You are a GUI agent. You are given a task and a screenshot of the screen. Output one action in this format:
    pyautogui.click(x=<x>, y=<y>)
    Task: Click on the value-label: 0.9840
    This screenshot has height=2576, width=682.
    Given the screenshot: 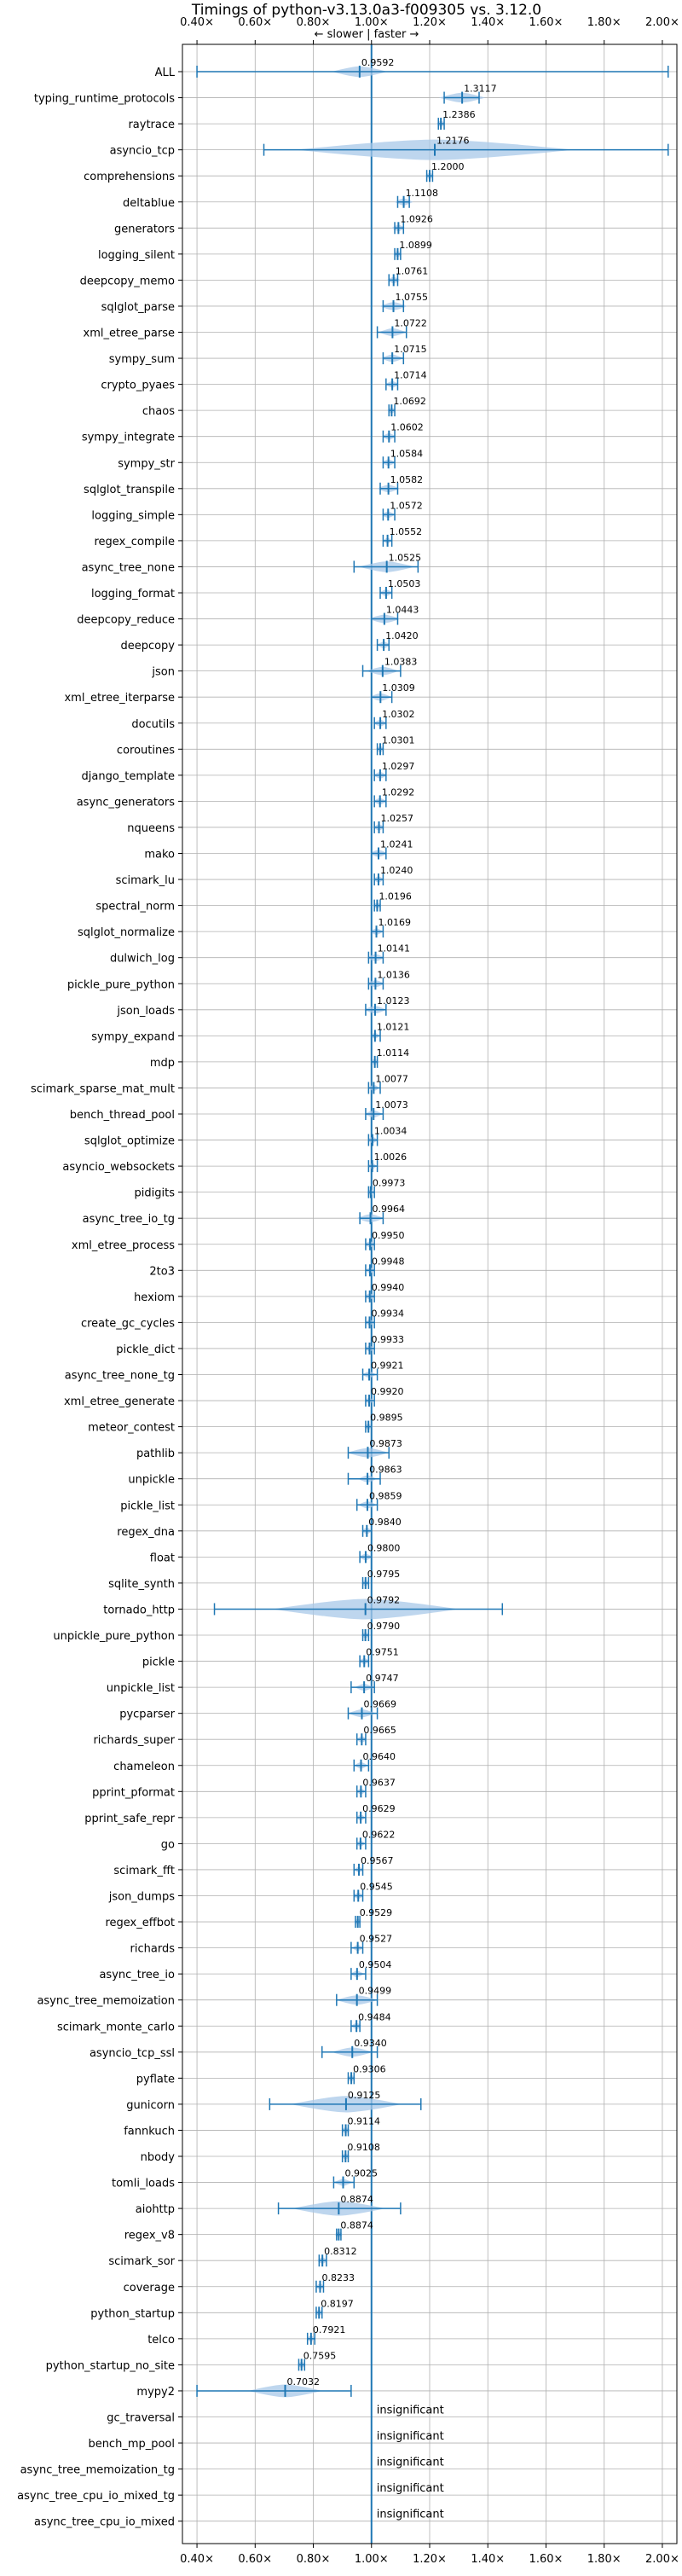 What is the action you would take?
    pyautogui.click(x=385, y=1522)
    